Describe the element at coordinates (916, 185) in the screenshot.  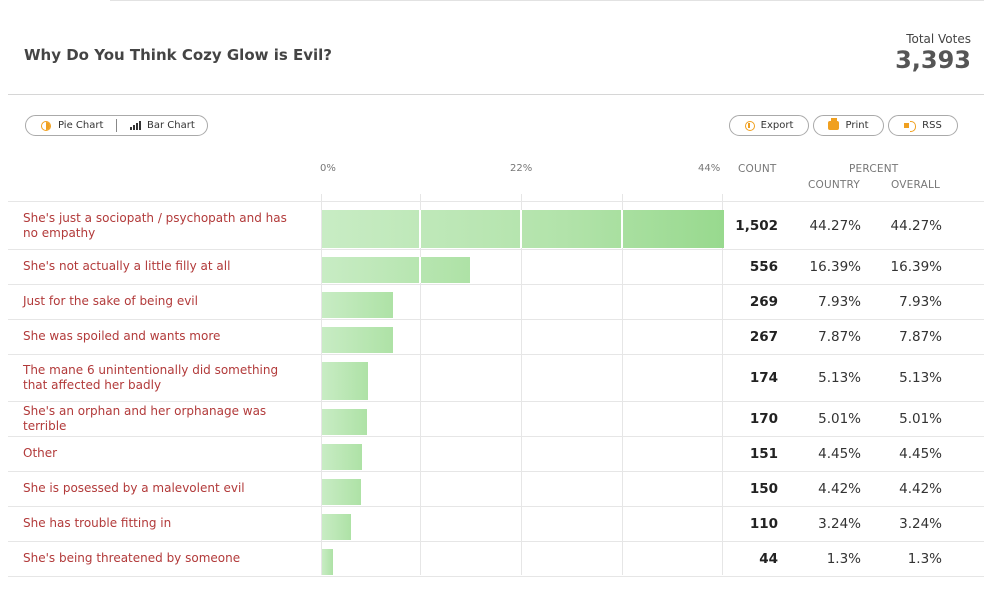
I see `overall-column-header: OVERALL` at that location.